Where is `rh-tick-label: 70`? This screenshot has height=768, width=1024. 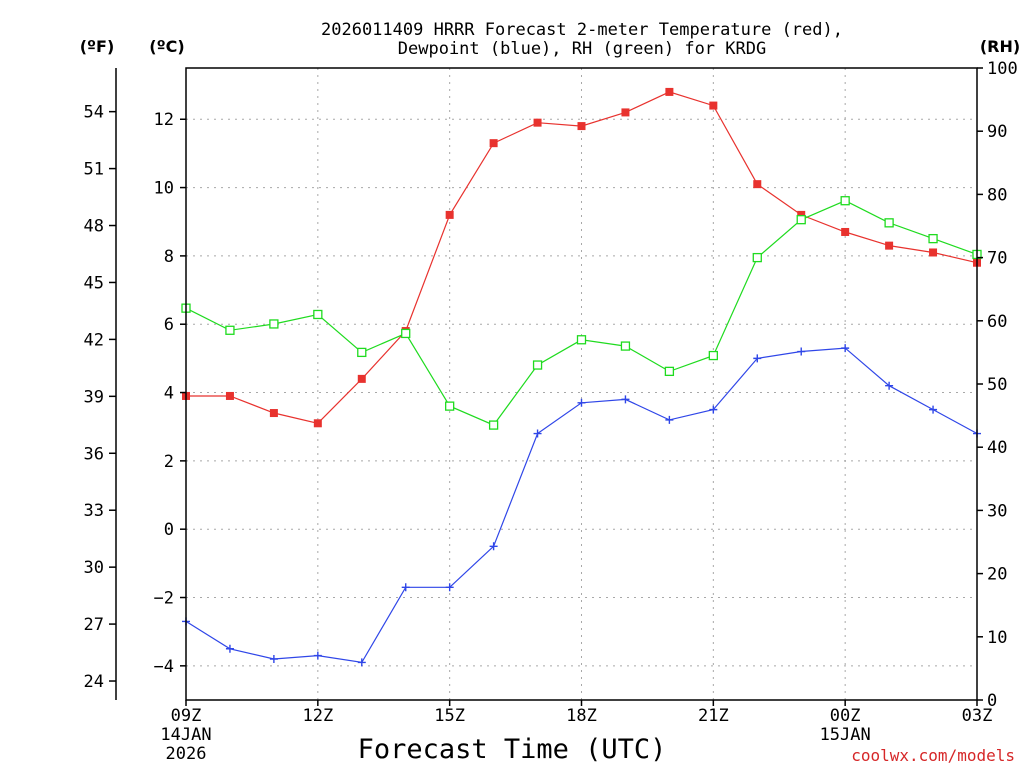
rh-tick-label: 70 is located at coordinates (997, 259).